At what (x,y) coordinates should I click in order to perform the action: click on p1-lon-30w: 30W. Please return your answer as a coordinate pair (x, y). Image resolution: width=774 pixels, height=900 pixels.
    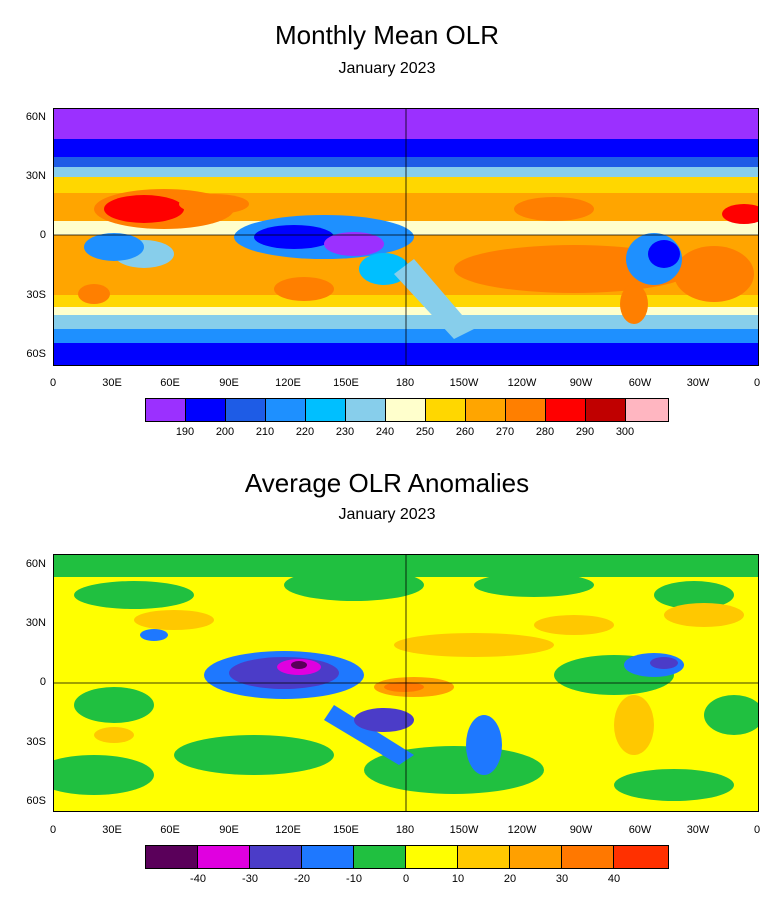
    Looking at the image, I should click on (698, 383).